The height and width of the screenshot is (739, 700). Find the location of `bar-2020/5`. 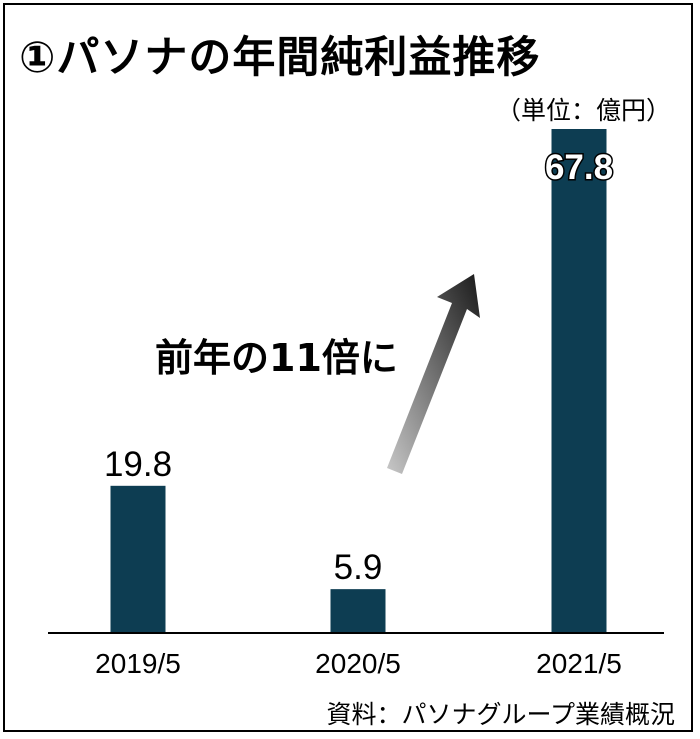

bar-2020/5 is located at coordinates (358, 611).